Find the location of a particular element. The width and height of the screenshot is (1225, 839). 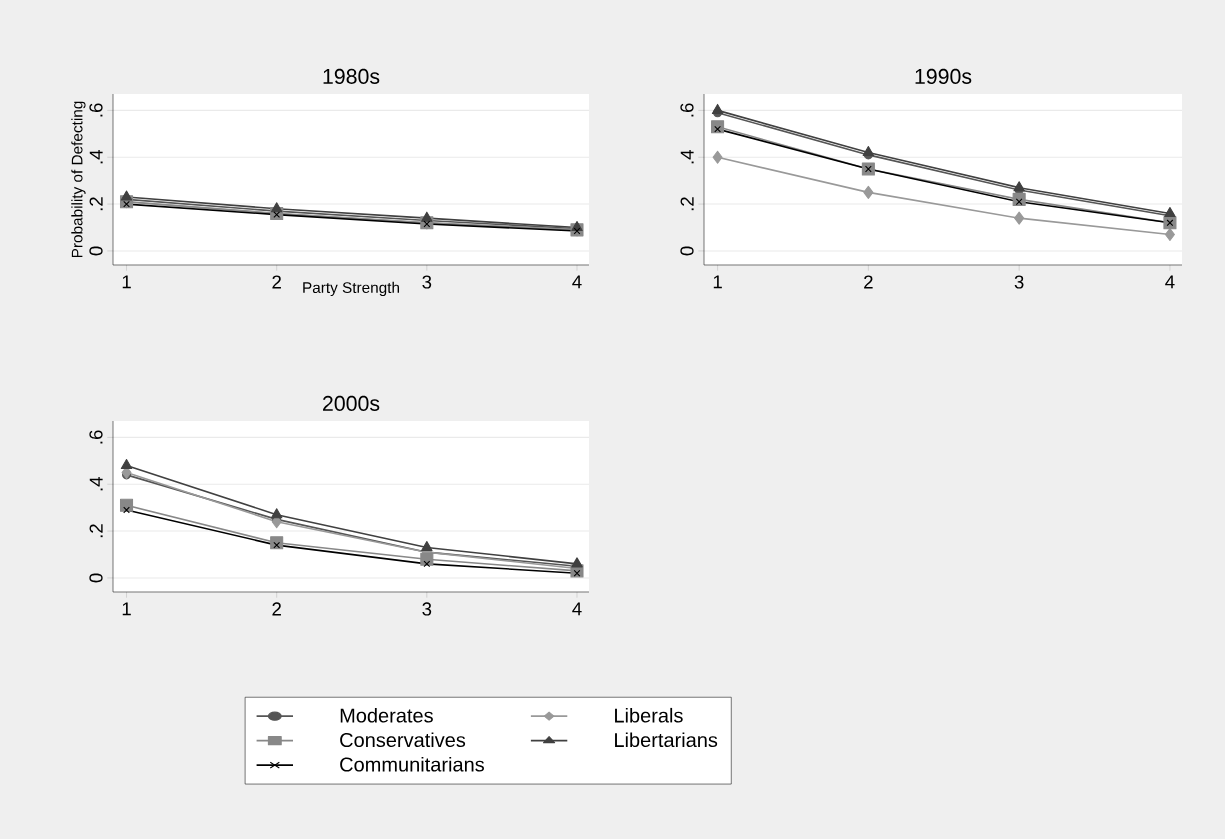

legend-label: Liberals is located at coordinates (649, 715).